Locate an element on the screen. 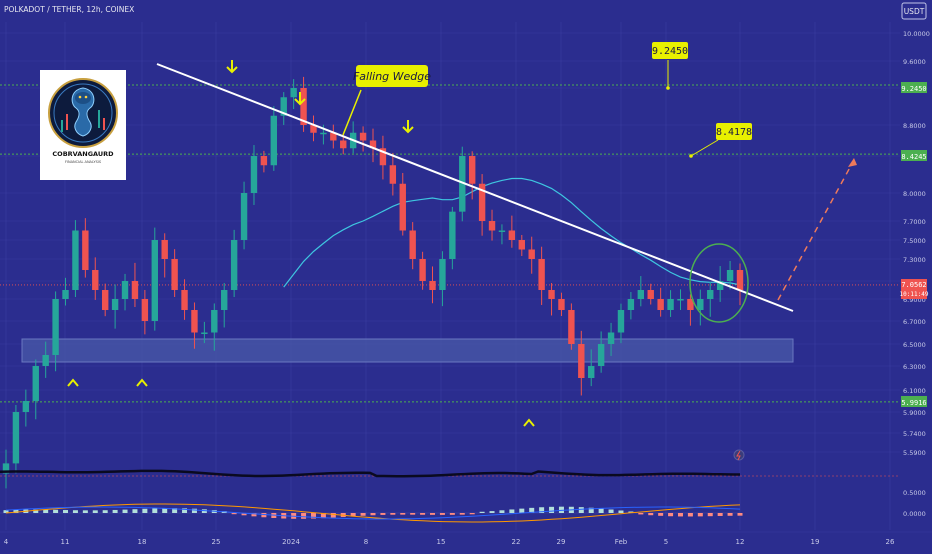 The width and height of the screenshot is (932, 554). projection-arrowhead is located at coordinates (852, 162).